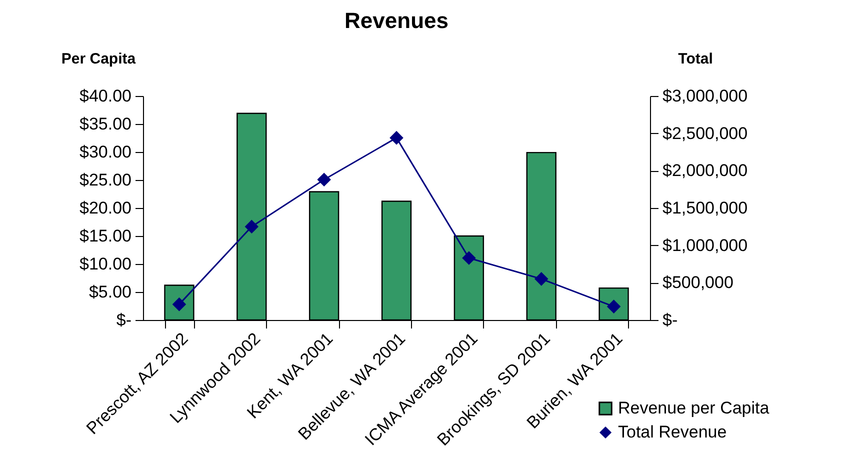 The image size is (852, 465). Describe the element at coordinates (705, 208) in the screenshot. I see `y2-tick-label: $1,500,000` at that location.